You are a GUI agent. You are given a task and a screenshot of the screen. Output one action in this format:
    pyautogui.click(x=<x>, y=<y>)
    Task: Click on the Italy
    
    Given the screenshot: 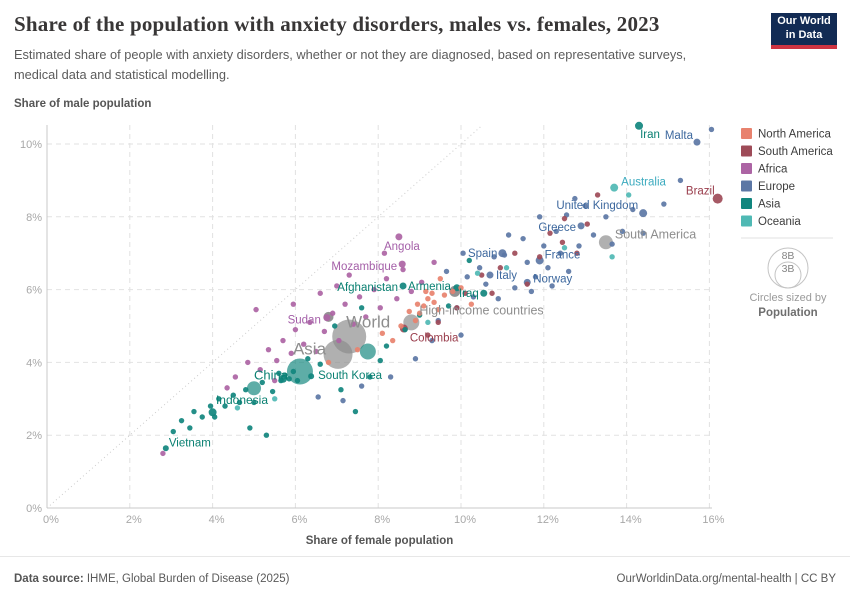 What is the action you would take?
    pyautogui.click(x=490, y=275)
    